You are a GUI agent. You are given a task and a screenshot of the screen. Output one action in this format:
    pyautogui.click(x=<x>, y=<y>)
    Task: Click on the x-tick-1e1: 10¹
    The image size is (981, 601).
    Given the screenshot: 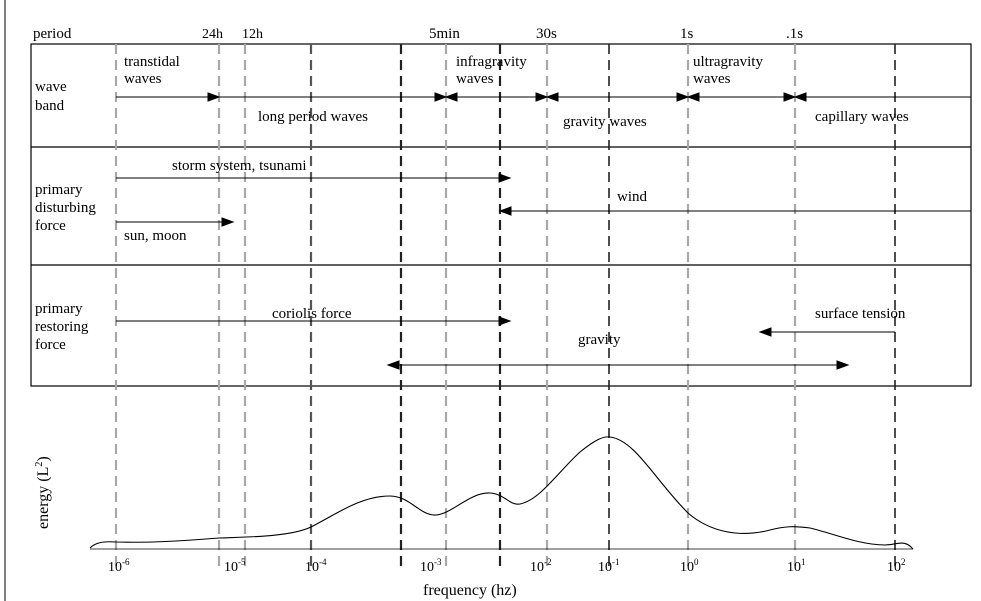 What is the action you would take?
    pyautogui.click(x=796, y=566)
    